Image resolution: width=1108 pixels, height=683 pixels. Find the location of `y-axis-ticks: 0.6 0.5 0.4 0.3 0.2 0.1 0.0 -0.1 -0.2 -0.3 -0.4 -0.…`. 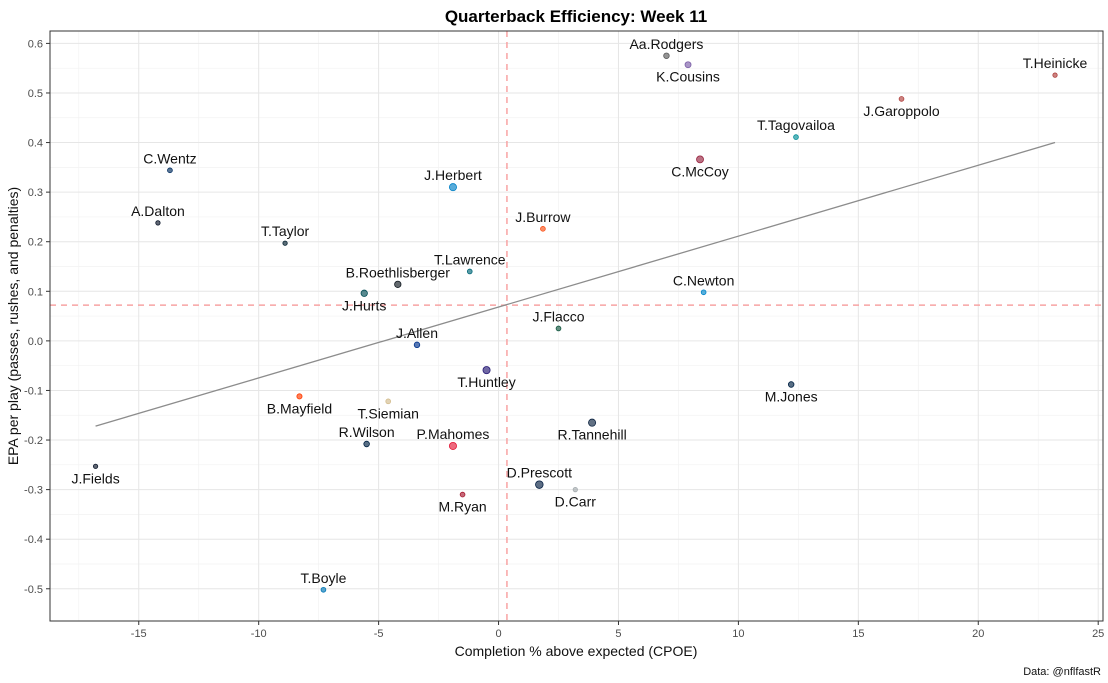

y-axis-ticks: 0.6 0.5 0.4 0.3 0.2 0.1 0.0 -0.1 -0.2 -0.3 -0.4 -0.… is located at coordinates (37, 317).